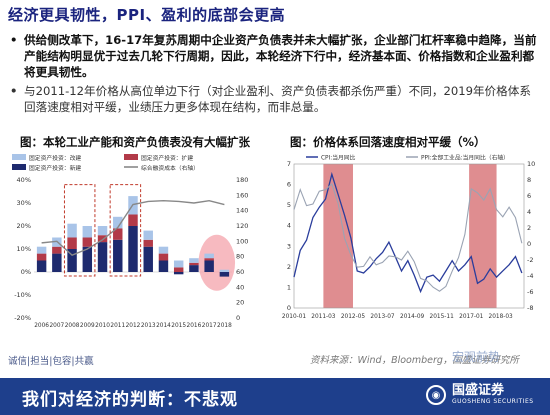 Image resolution: width=550 pixels, height=415 pixels. What do you see at coordinates (55, 168) in the screenshot?
I see `legend-label: 固定资产投资：新建` at bounding box center [55, 168].